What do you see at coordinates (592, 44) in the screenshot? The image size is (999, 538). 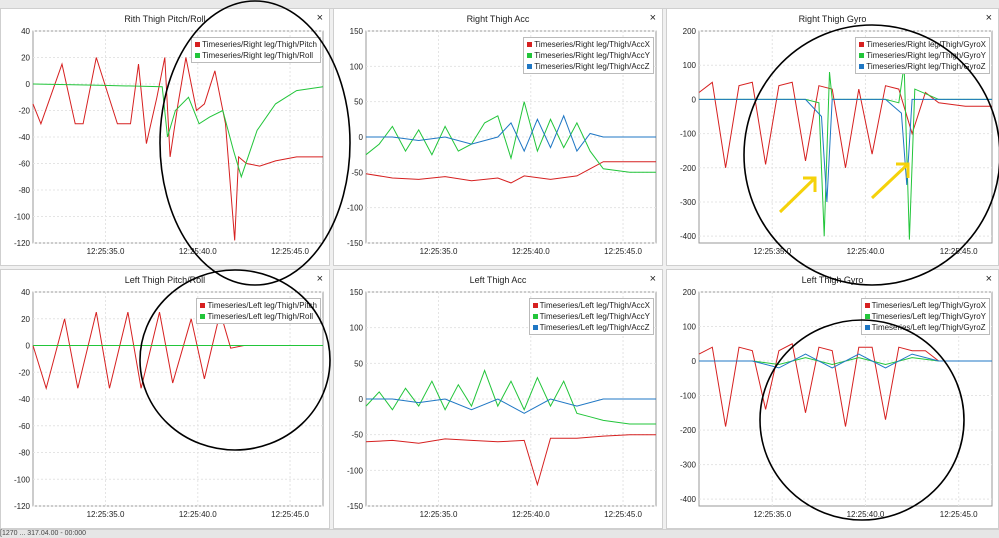 I see `legend-label: Timeseries/Right leg/Thigh/AccX` at bounding box center [592, 44].